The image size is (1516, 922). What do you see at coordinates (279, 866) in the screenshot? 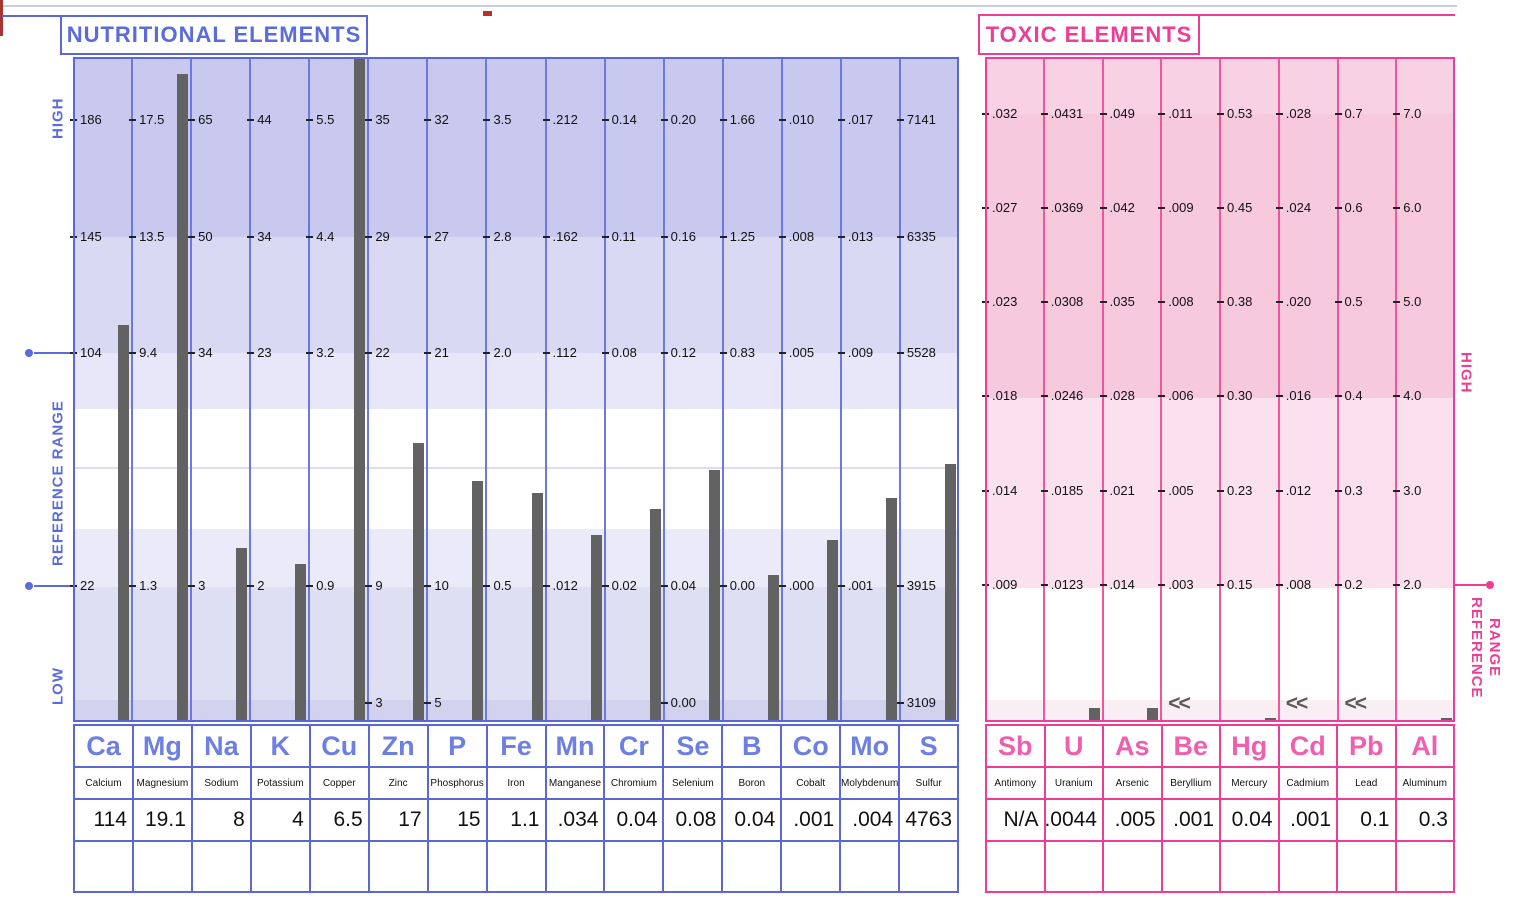
I see `element-empty-K` at bounding box center [279, 866].